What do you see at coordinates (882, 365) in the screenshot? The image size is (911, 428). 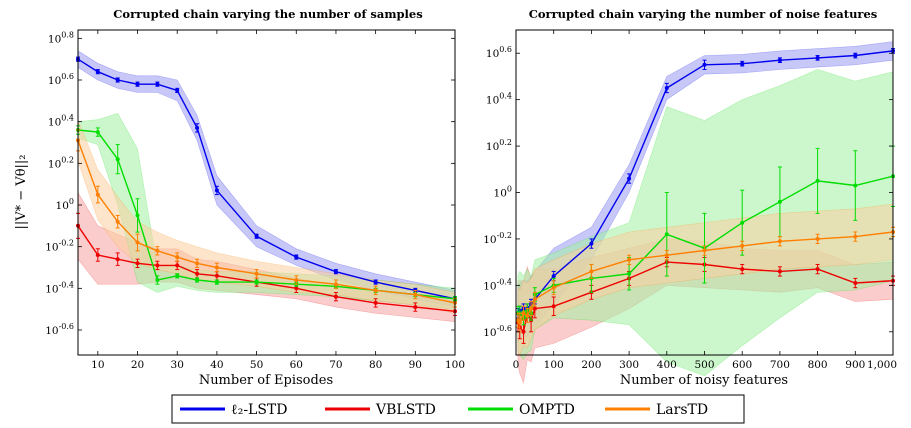 I see `chart-right-xtick-label: 1,000` at bounding box center [882, 365].